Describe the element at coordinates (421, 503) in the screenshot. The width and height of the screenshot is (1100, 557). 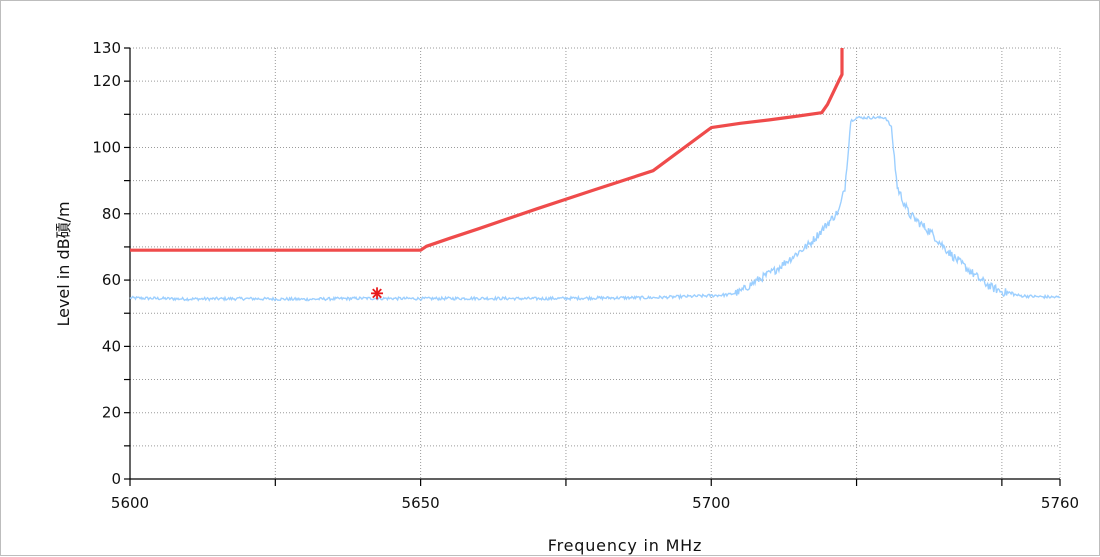
I see `x-tick-label: 5650` at that location.